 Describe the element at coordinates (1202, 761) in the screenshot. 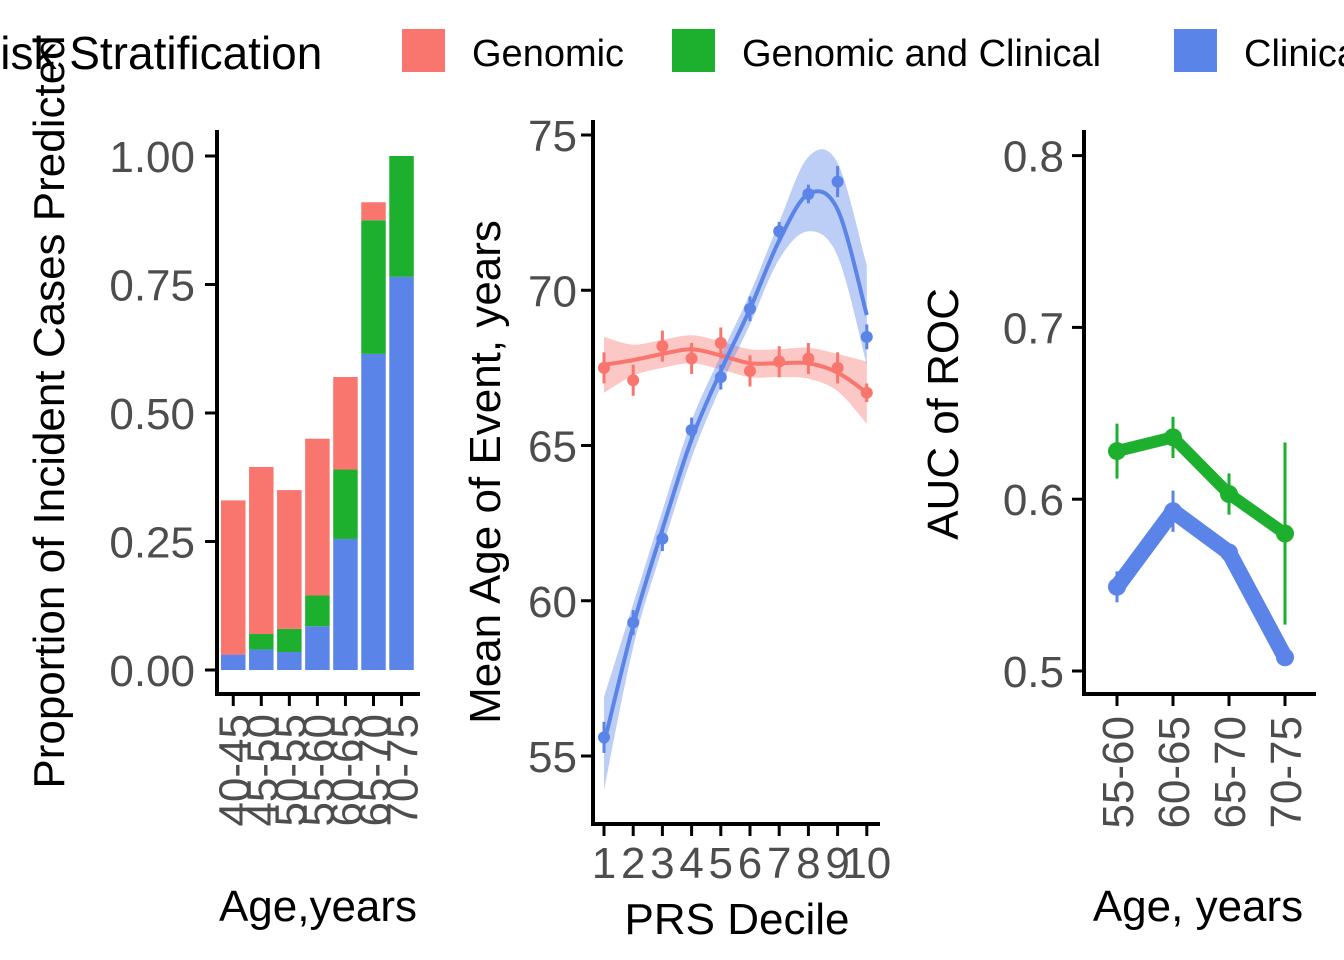

I see `x-tick-group: 55-60 60-65 65-70 70-75` at that location.